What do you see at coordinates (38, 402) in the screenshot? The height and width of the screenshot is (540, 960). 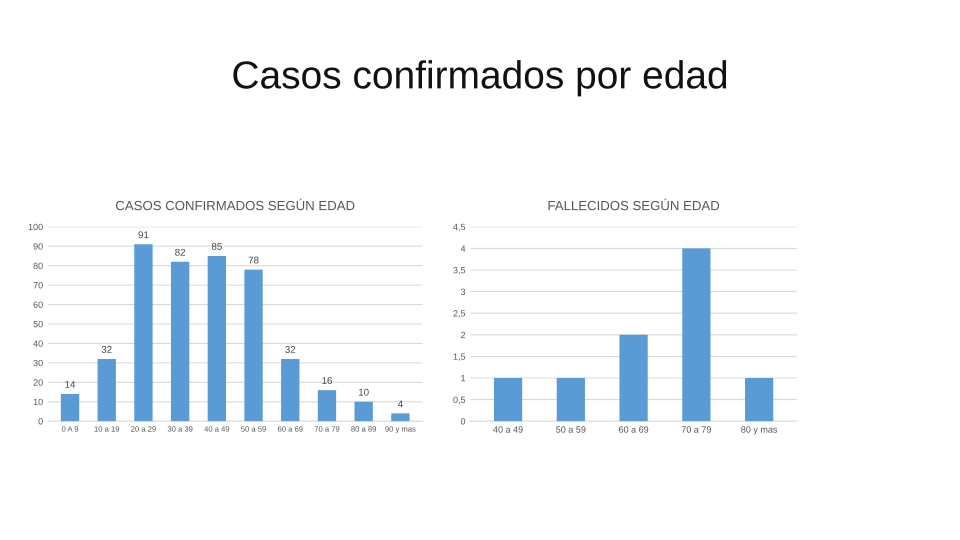 I see `y-tick-label: 10` at bounding box center [38, 402].